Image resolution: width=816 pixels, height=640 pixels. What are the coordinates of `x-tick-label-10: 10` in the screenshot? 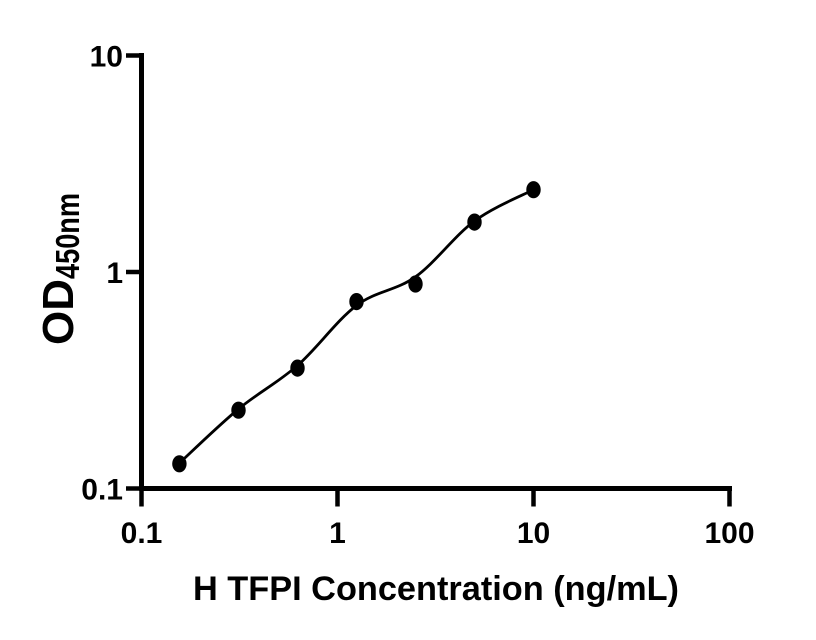 It's located at (533, 533).